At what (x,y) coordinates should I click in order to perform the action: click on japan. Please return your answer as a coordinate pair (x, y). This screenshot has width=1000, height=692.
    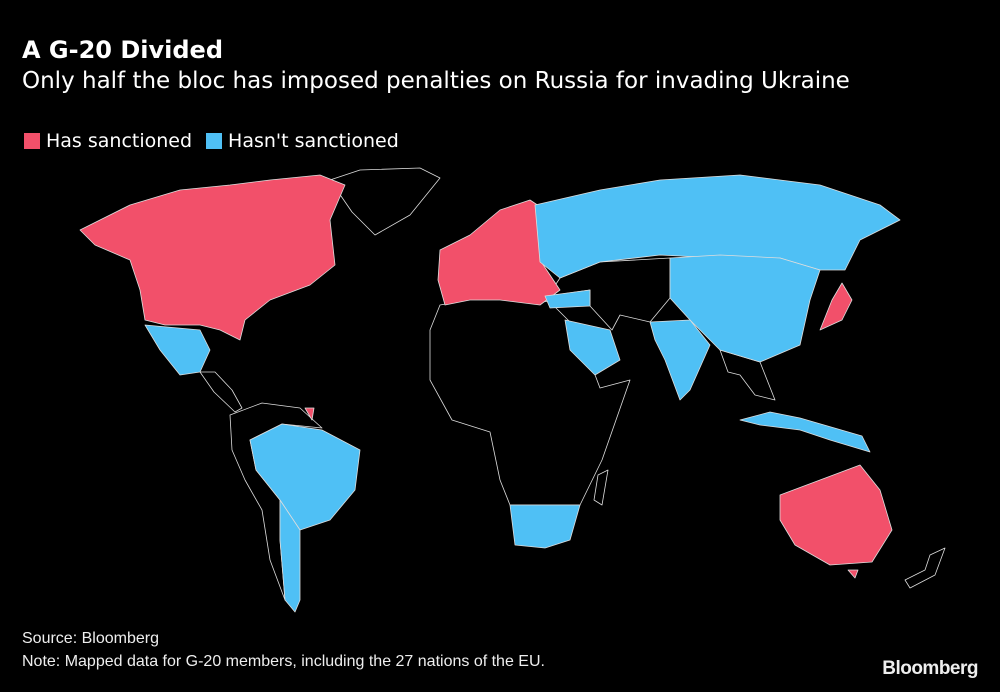
    Looking at the image, I should click on (836, 306).